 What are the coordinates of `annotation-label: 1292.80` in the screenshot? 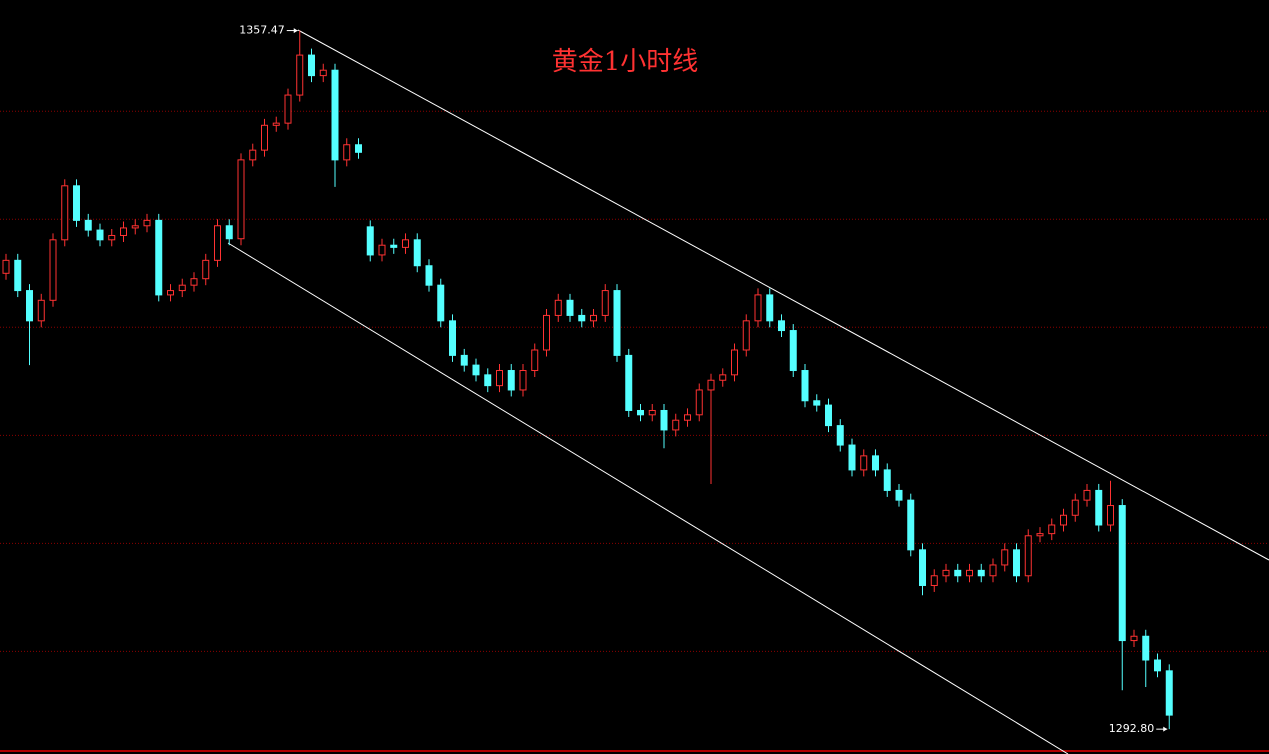 It's located at (1132, 728).